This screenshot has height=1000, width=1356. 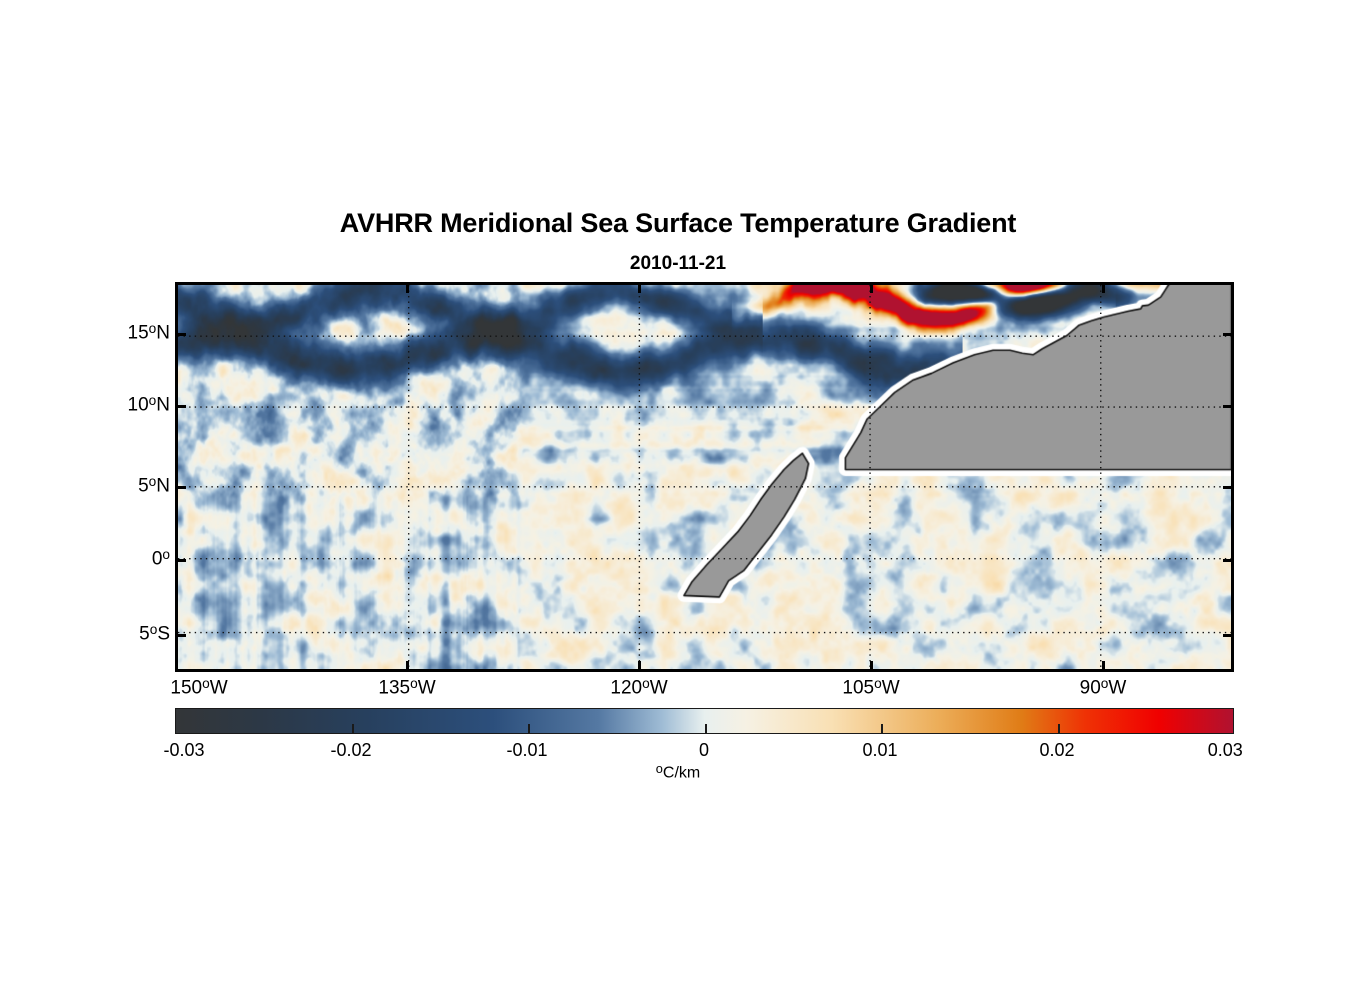 What do you see at coordinates (639, 687) in the screenshot?
I see `x-tick-label-2: 120oW` at bounding box center [639, 687].